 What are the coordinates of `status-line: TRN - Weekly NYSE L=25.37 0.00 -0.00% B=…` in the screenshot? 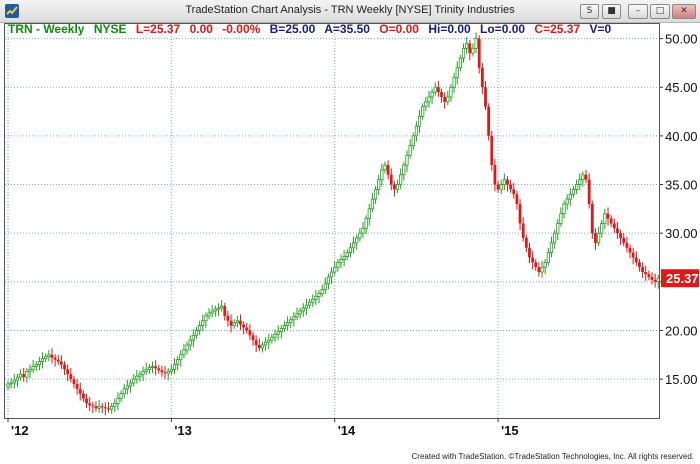 It's located at (312, 30).